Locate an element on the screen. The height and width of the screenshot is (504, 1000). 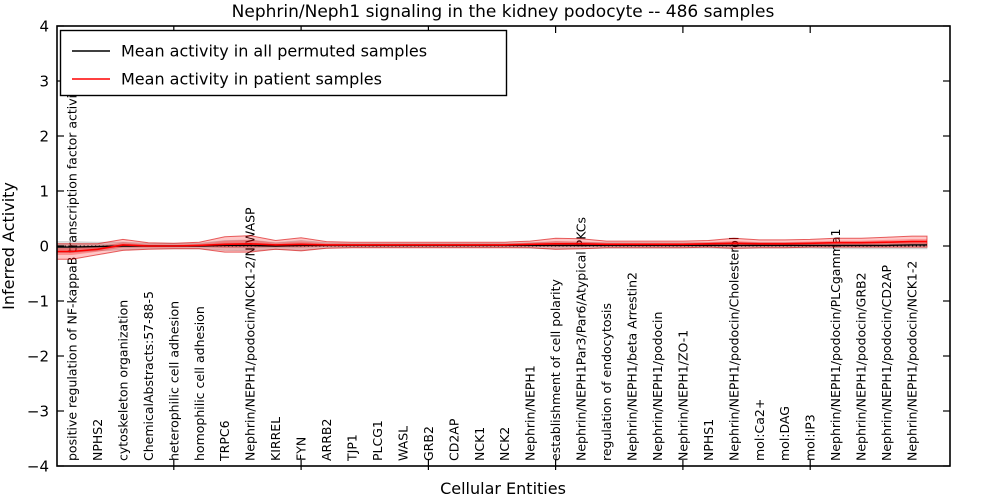
uncertainty-bands is located at coordinates (492, 247).